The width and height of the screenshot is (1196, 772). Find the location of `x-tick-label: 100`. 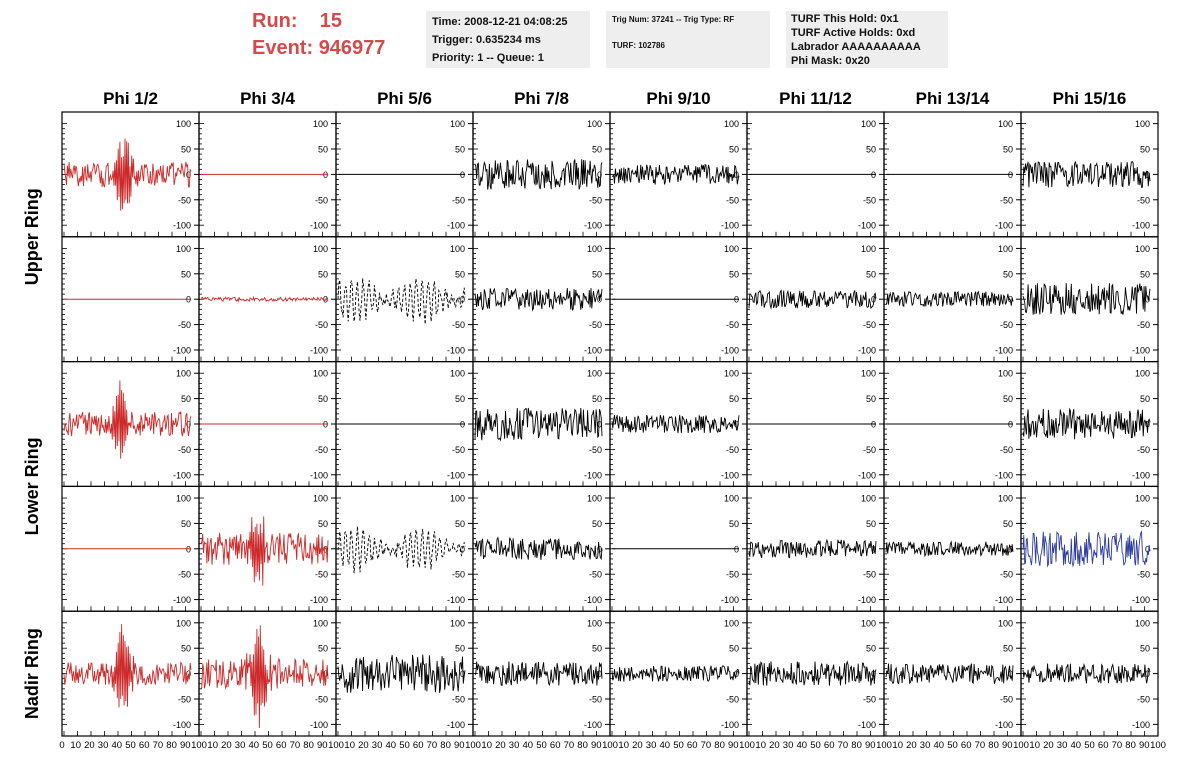

x-tick-label: 100 is located at coordinates (199, 745).